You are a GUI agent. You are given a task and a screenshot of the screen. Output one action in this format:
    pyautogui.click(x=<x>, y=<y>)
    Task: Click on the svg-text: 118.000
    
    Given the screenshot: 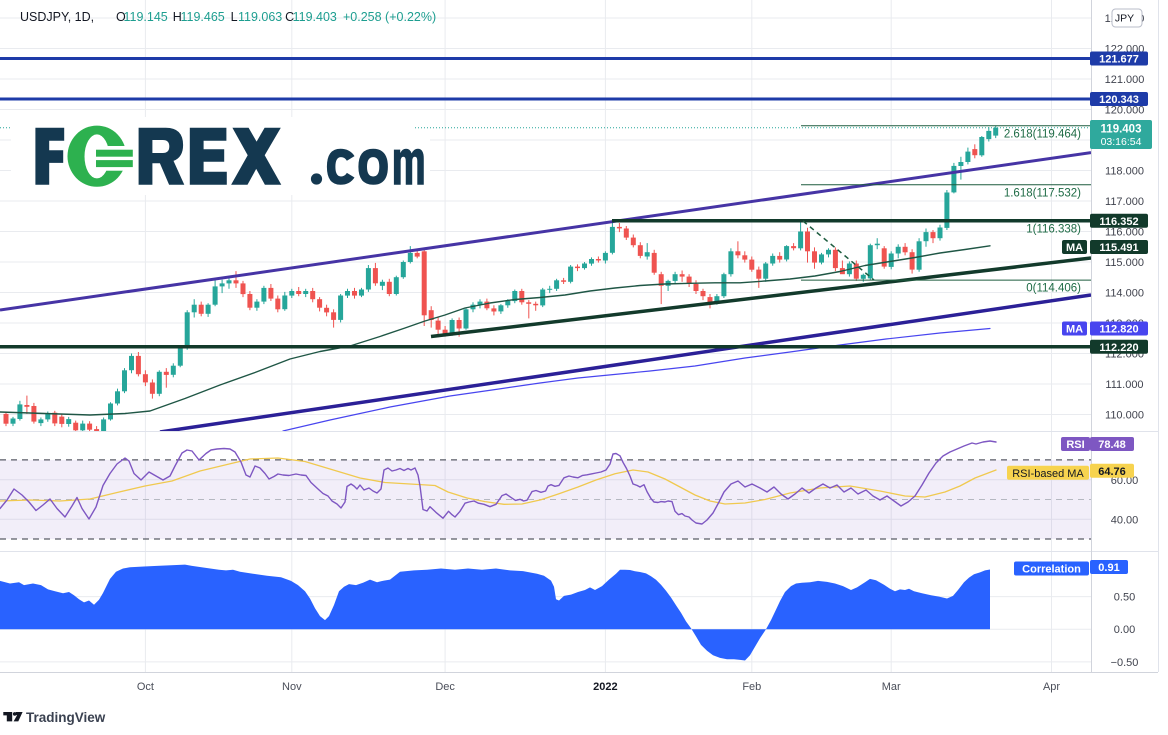 What is the action you would take?
    pyautogui.click(x=1124, y=172)
    